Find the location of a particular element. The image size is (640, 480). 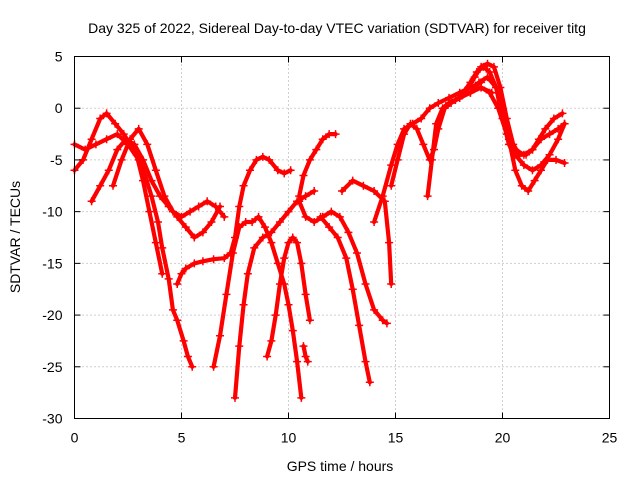

y-tick-label: -30 is located at coordinates (52, 419).